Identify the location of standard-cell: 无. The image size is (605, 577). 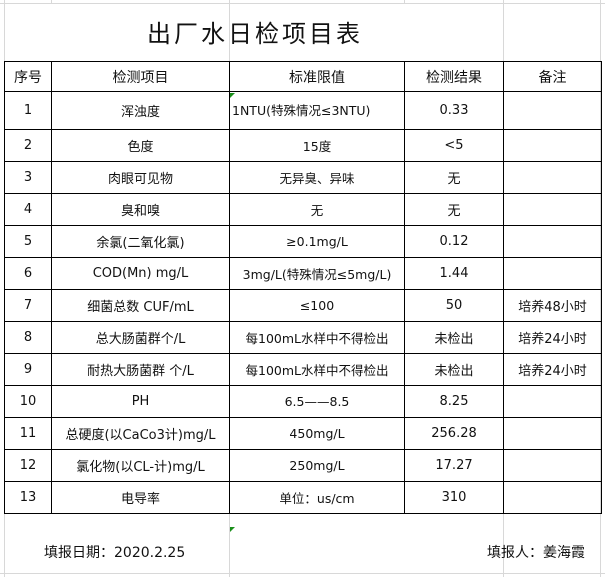
(317, 209).